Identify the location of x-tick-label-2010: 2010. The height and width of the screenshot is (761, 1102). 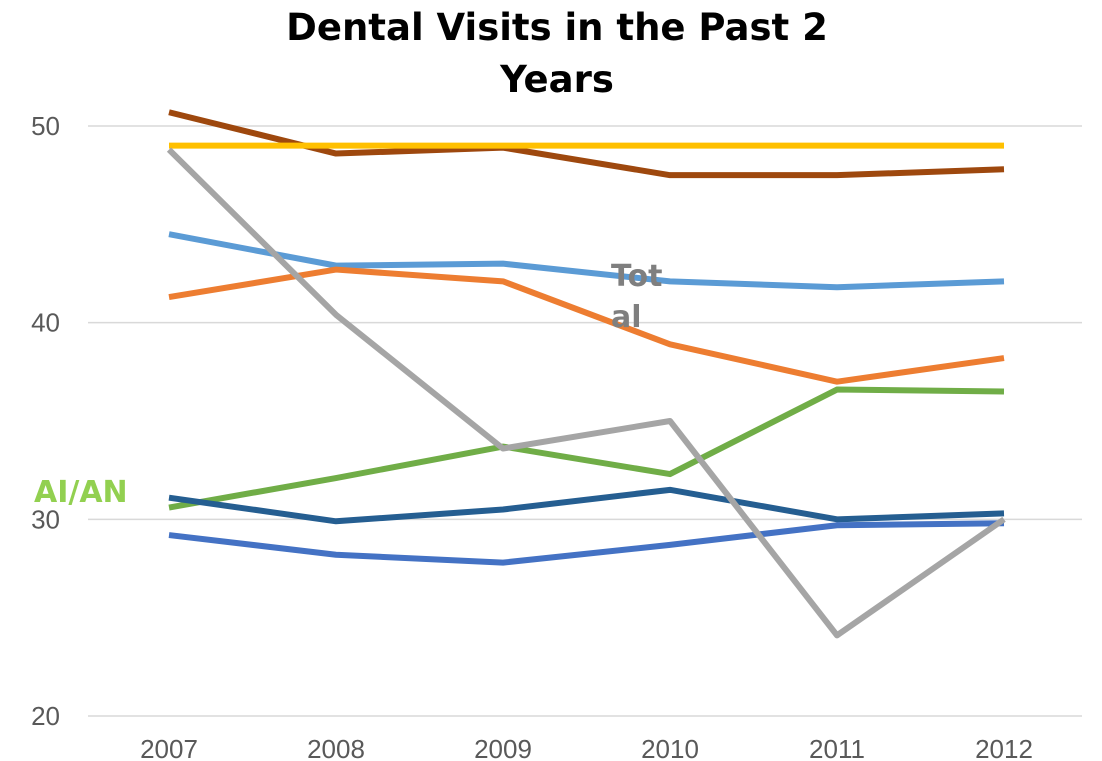
(670, 747).